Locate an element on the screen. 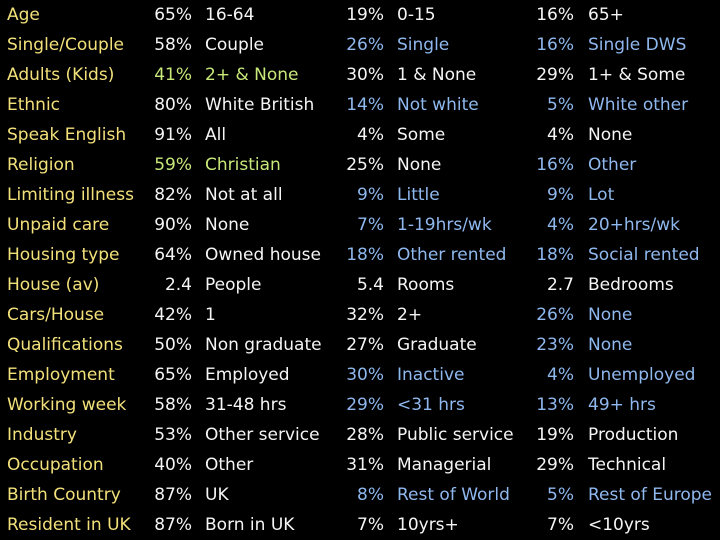  percent-value: 53% is located at coordinates (173, 435).